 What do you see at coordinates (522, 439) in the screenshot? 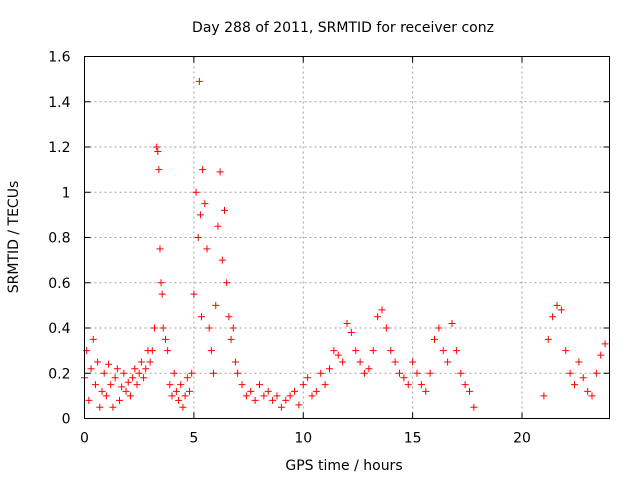
I see `x-tick-label: 20` at bounding box center [522, 439].